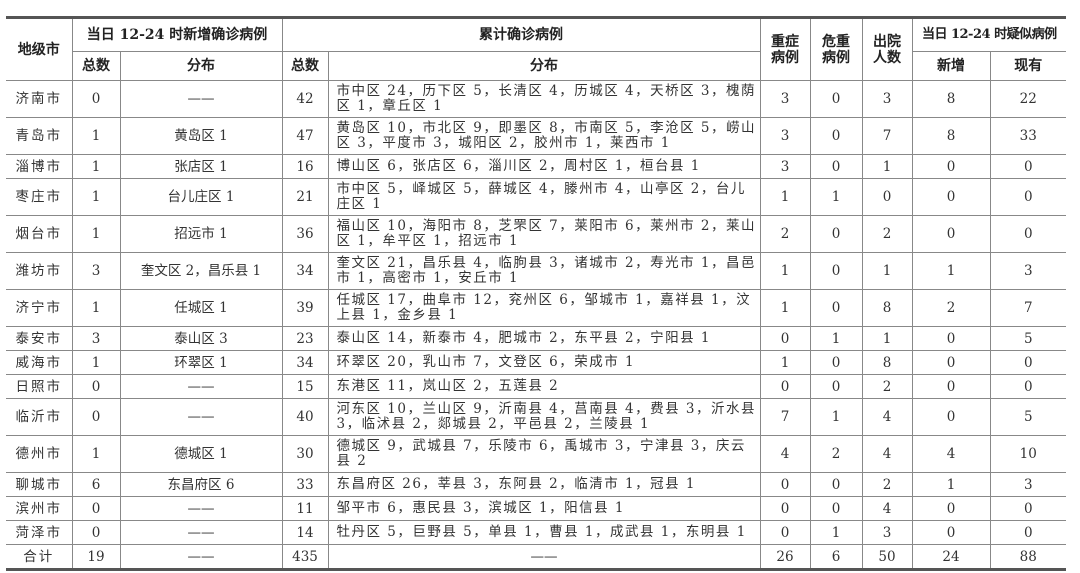 This screenshot has width=1080, height=573. I want to click on cum-distribution-cell: ——, so click(544, 557).